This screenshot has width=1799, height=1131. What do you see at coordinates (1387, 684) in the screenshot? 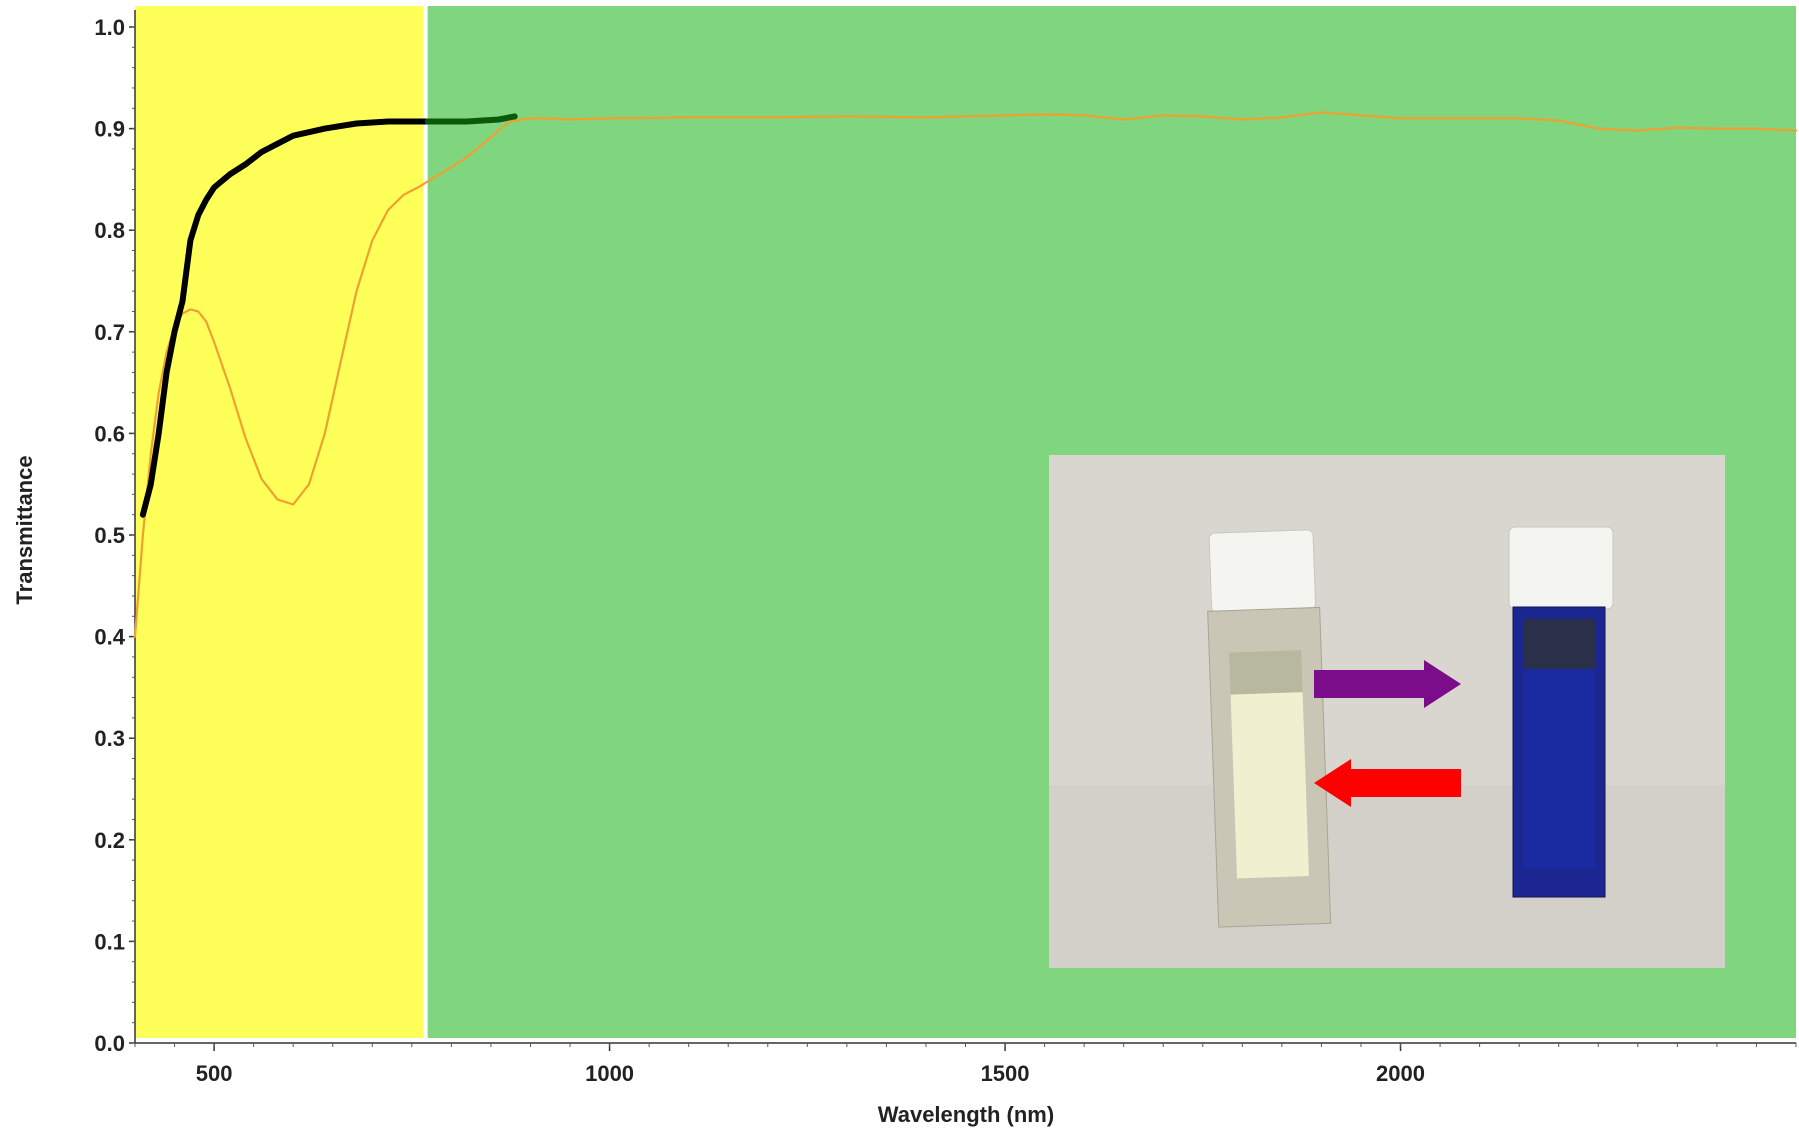
I see `arrow-right-icon` at bounding box center [1387, 684].